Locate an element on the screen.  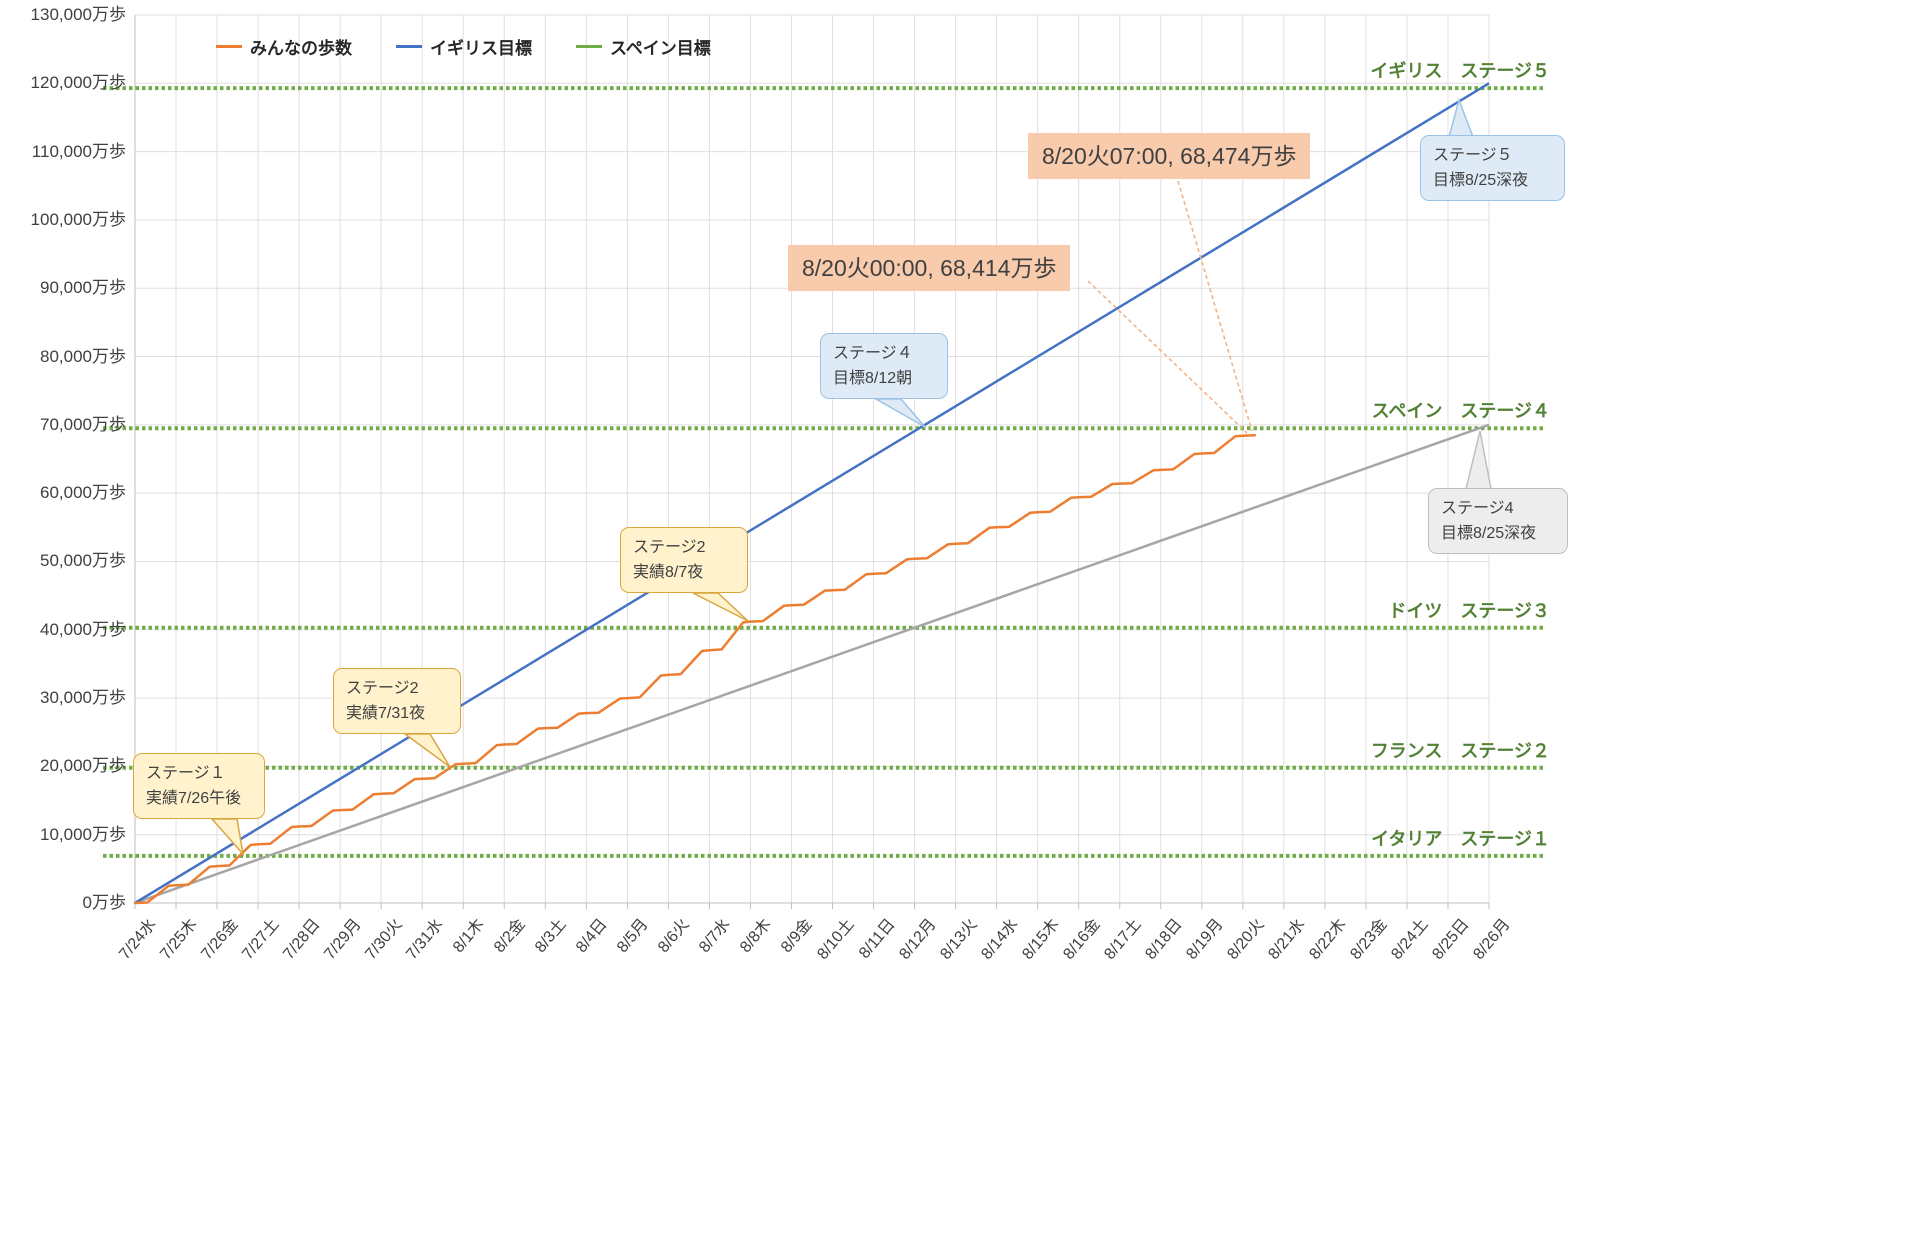
callout-stage5-target: ステージ５ 目標8/25深夜 is located at coordinates (1492, 168).